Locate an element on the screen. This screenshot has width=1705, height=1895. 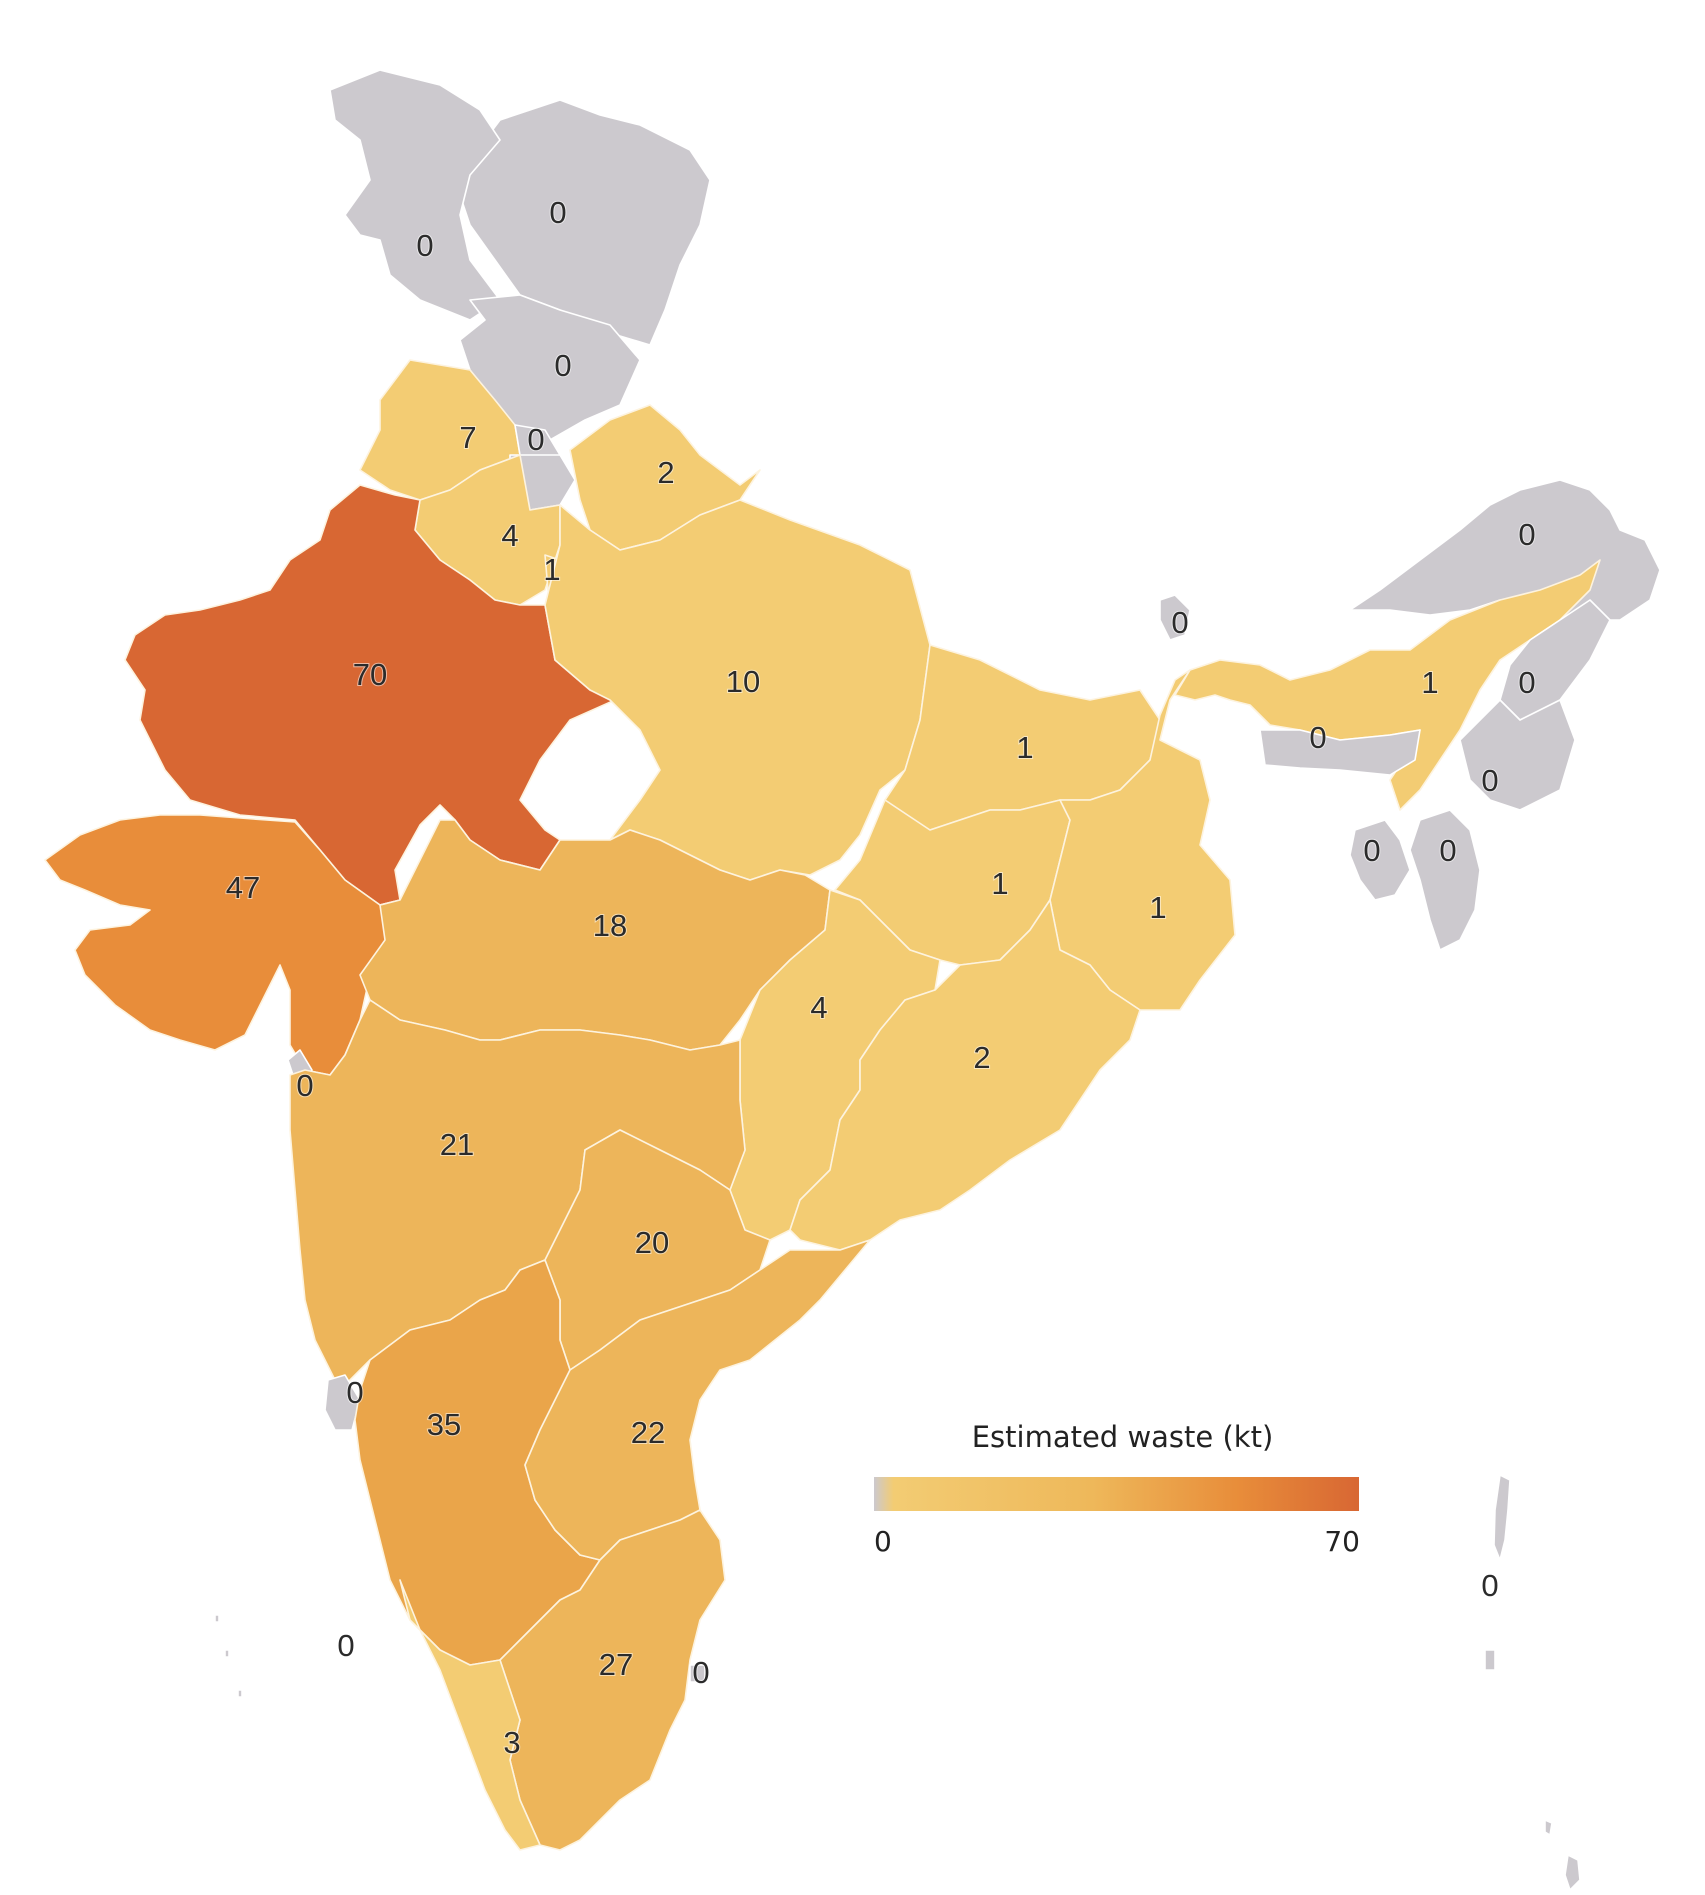
region-shape-puducherry is located at coordinates (697, 1673).